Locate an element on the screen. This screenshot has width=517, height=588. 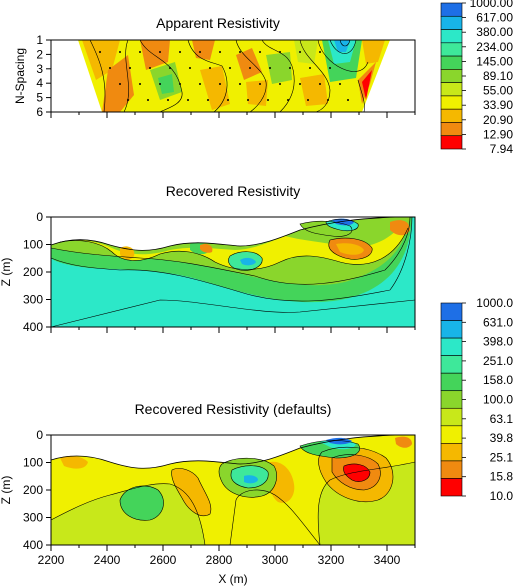
panel-2-title: Recovered Resistivity is located at coordinates (233, 191).